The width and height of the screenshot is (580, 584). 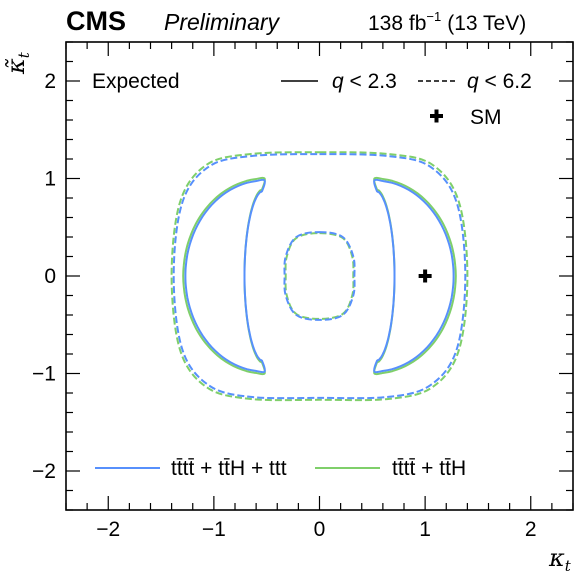 I want to click on lumi-exponent: −1, so click(x=433, y=16).